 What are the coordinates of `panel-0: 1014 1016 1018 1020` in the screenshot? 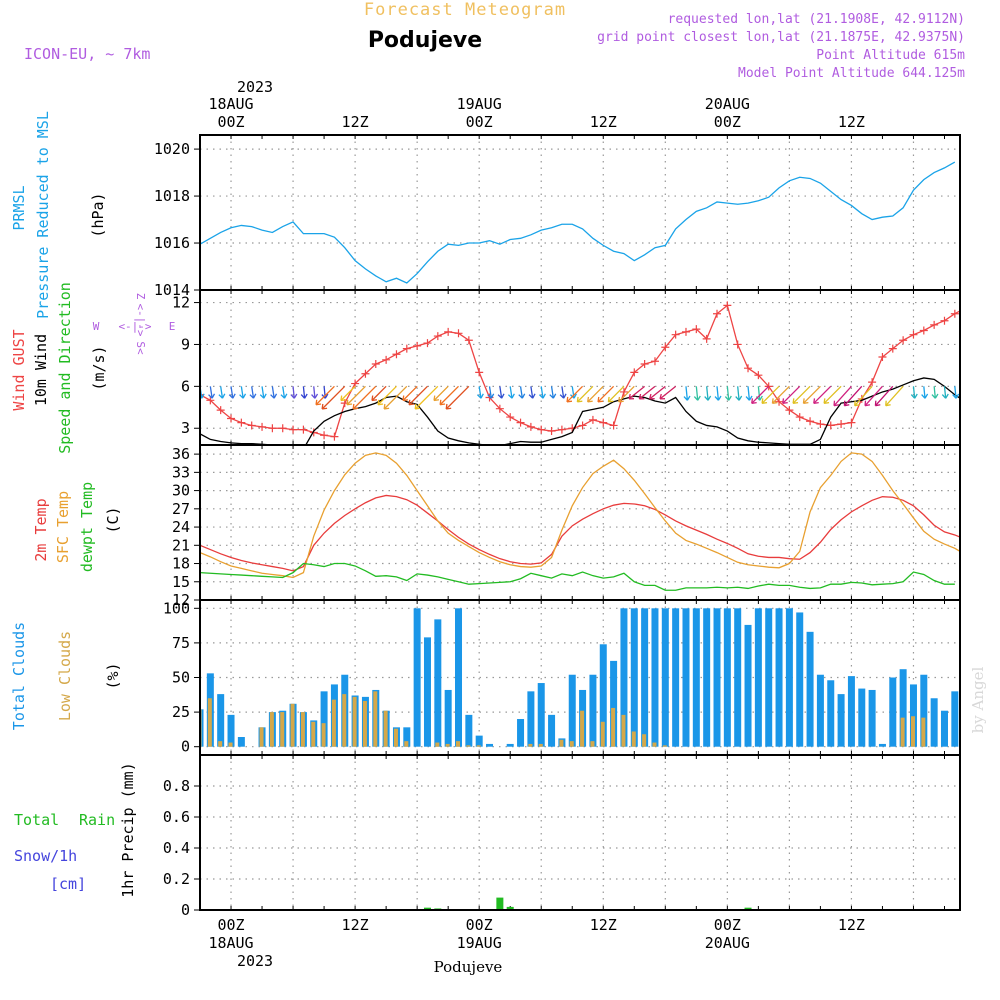 It's located at (557, 216).